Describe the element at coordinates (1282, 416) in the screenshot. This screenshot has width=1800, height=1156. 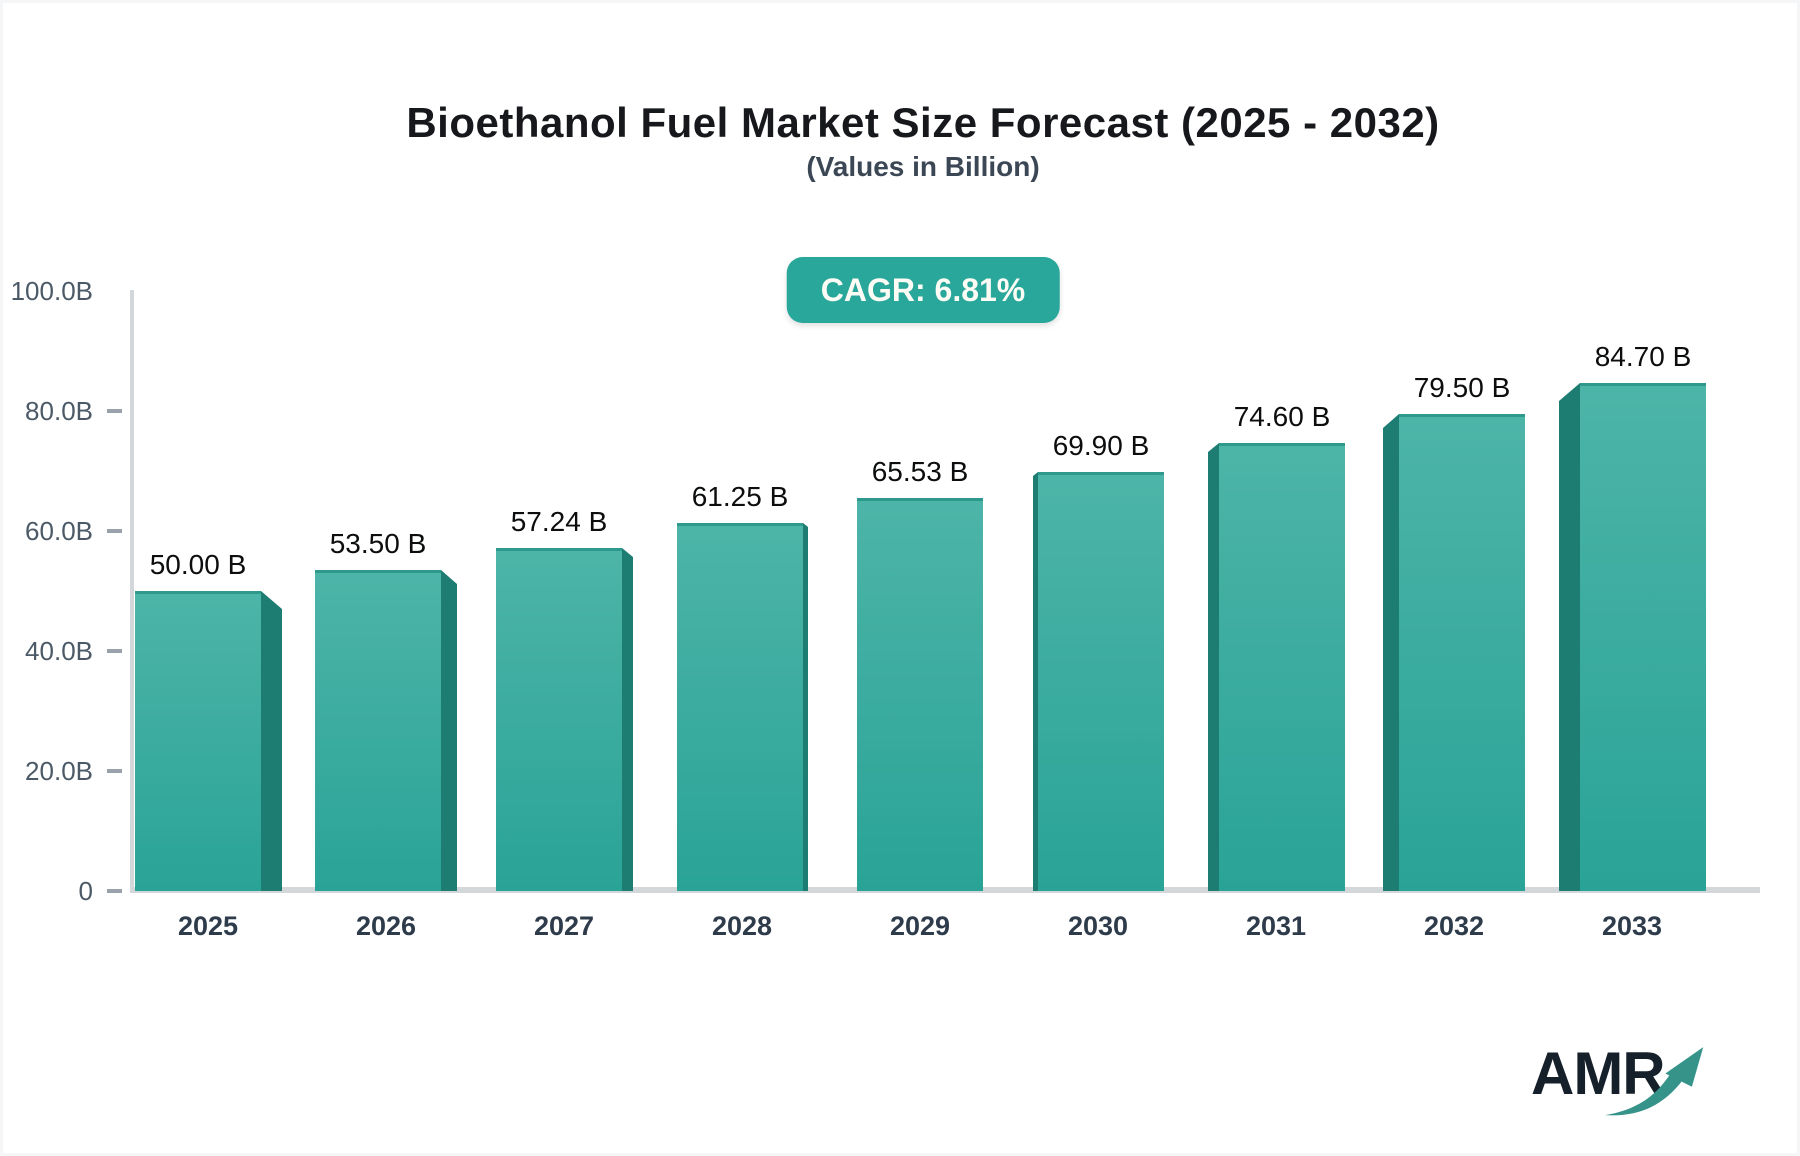
I see `bar-value-label: 74.60 B` at that location.